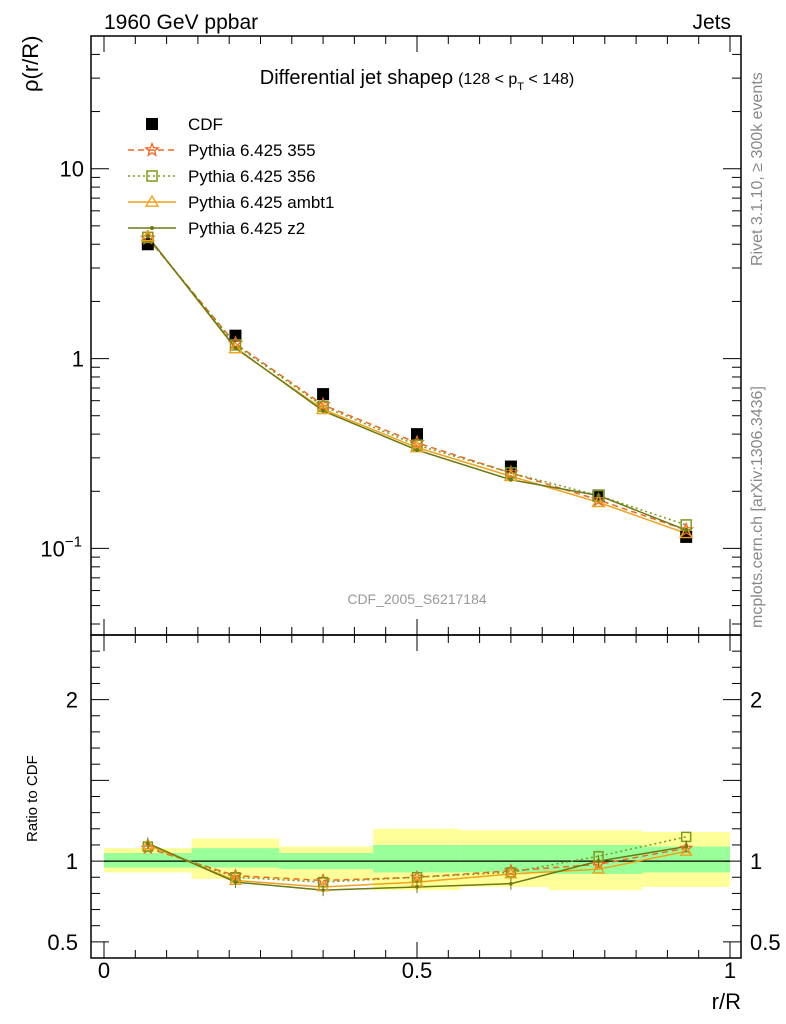  I want to click on analysis-watermark: CDF_2005_S6217184, so click(417, 599).